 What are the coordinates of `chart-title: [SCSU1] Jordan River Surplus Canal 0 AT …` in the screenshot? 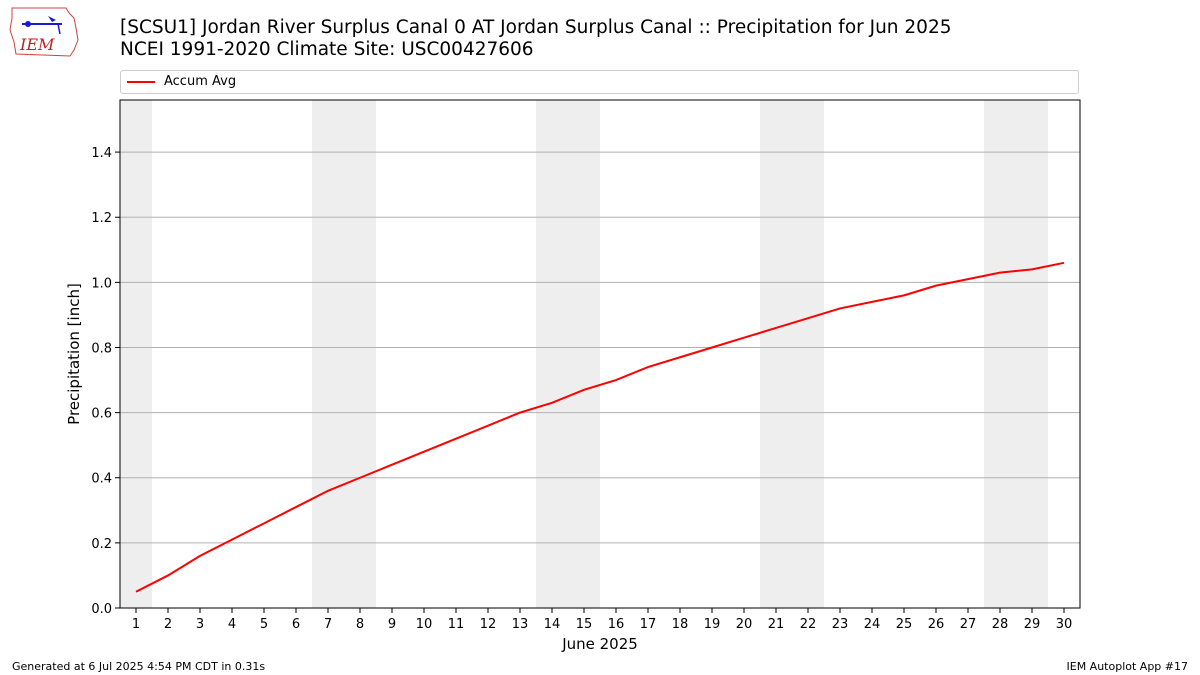 It's located at (536, 27).